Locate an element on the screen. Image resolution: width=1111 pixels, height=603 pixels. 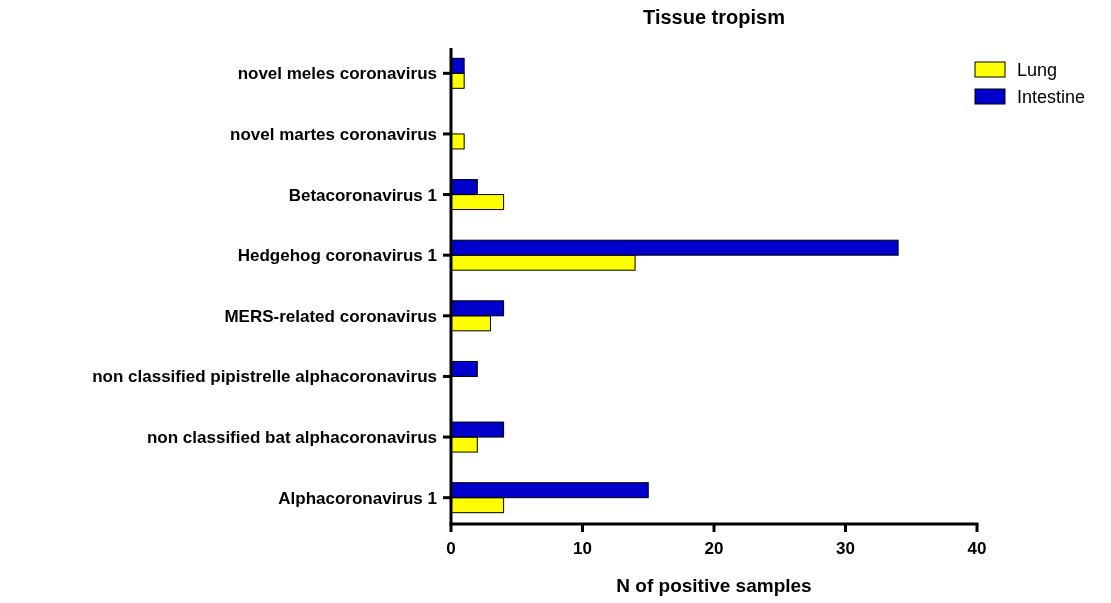
chart-title: Tissue tropism is located at coordinates (714, 17).